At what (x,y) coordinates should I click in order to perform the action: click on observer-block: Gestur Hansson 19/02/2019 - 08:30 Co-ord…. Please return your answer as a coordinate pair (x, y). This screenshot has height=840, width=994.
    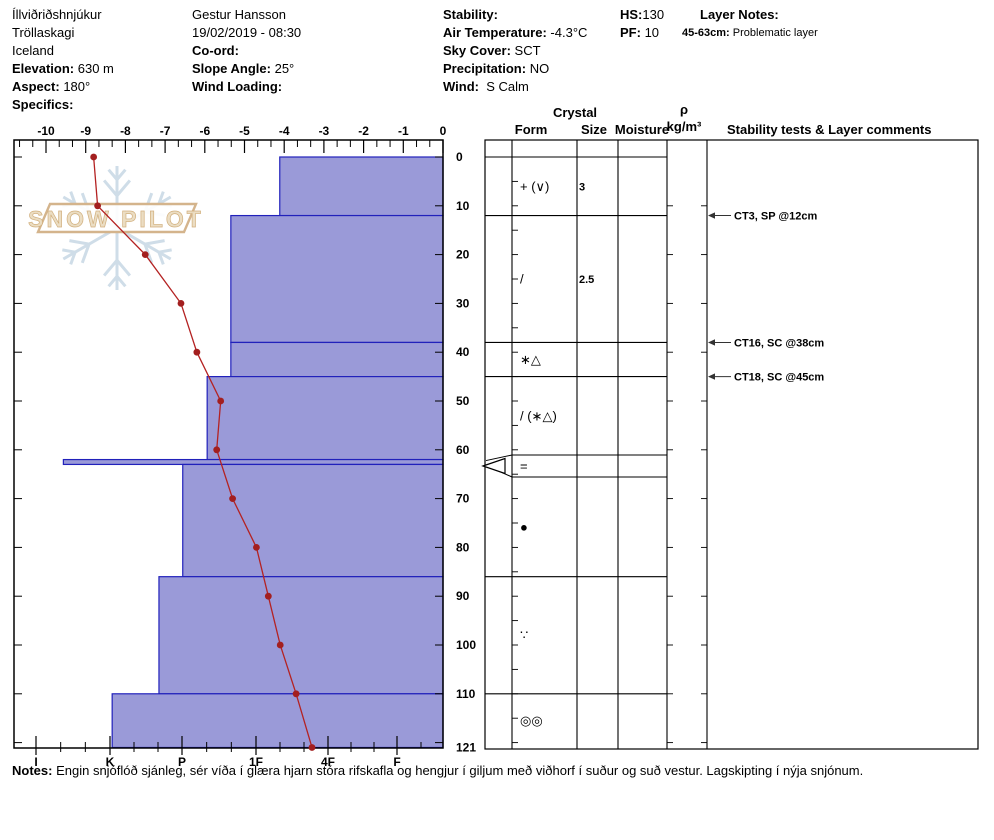
    Looking at the image, I should click on (246, 51).